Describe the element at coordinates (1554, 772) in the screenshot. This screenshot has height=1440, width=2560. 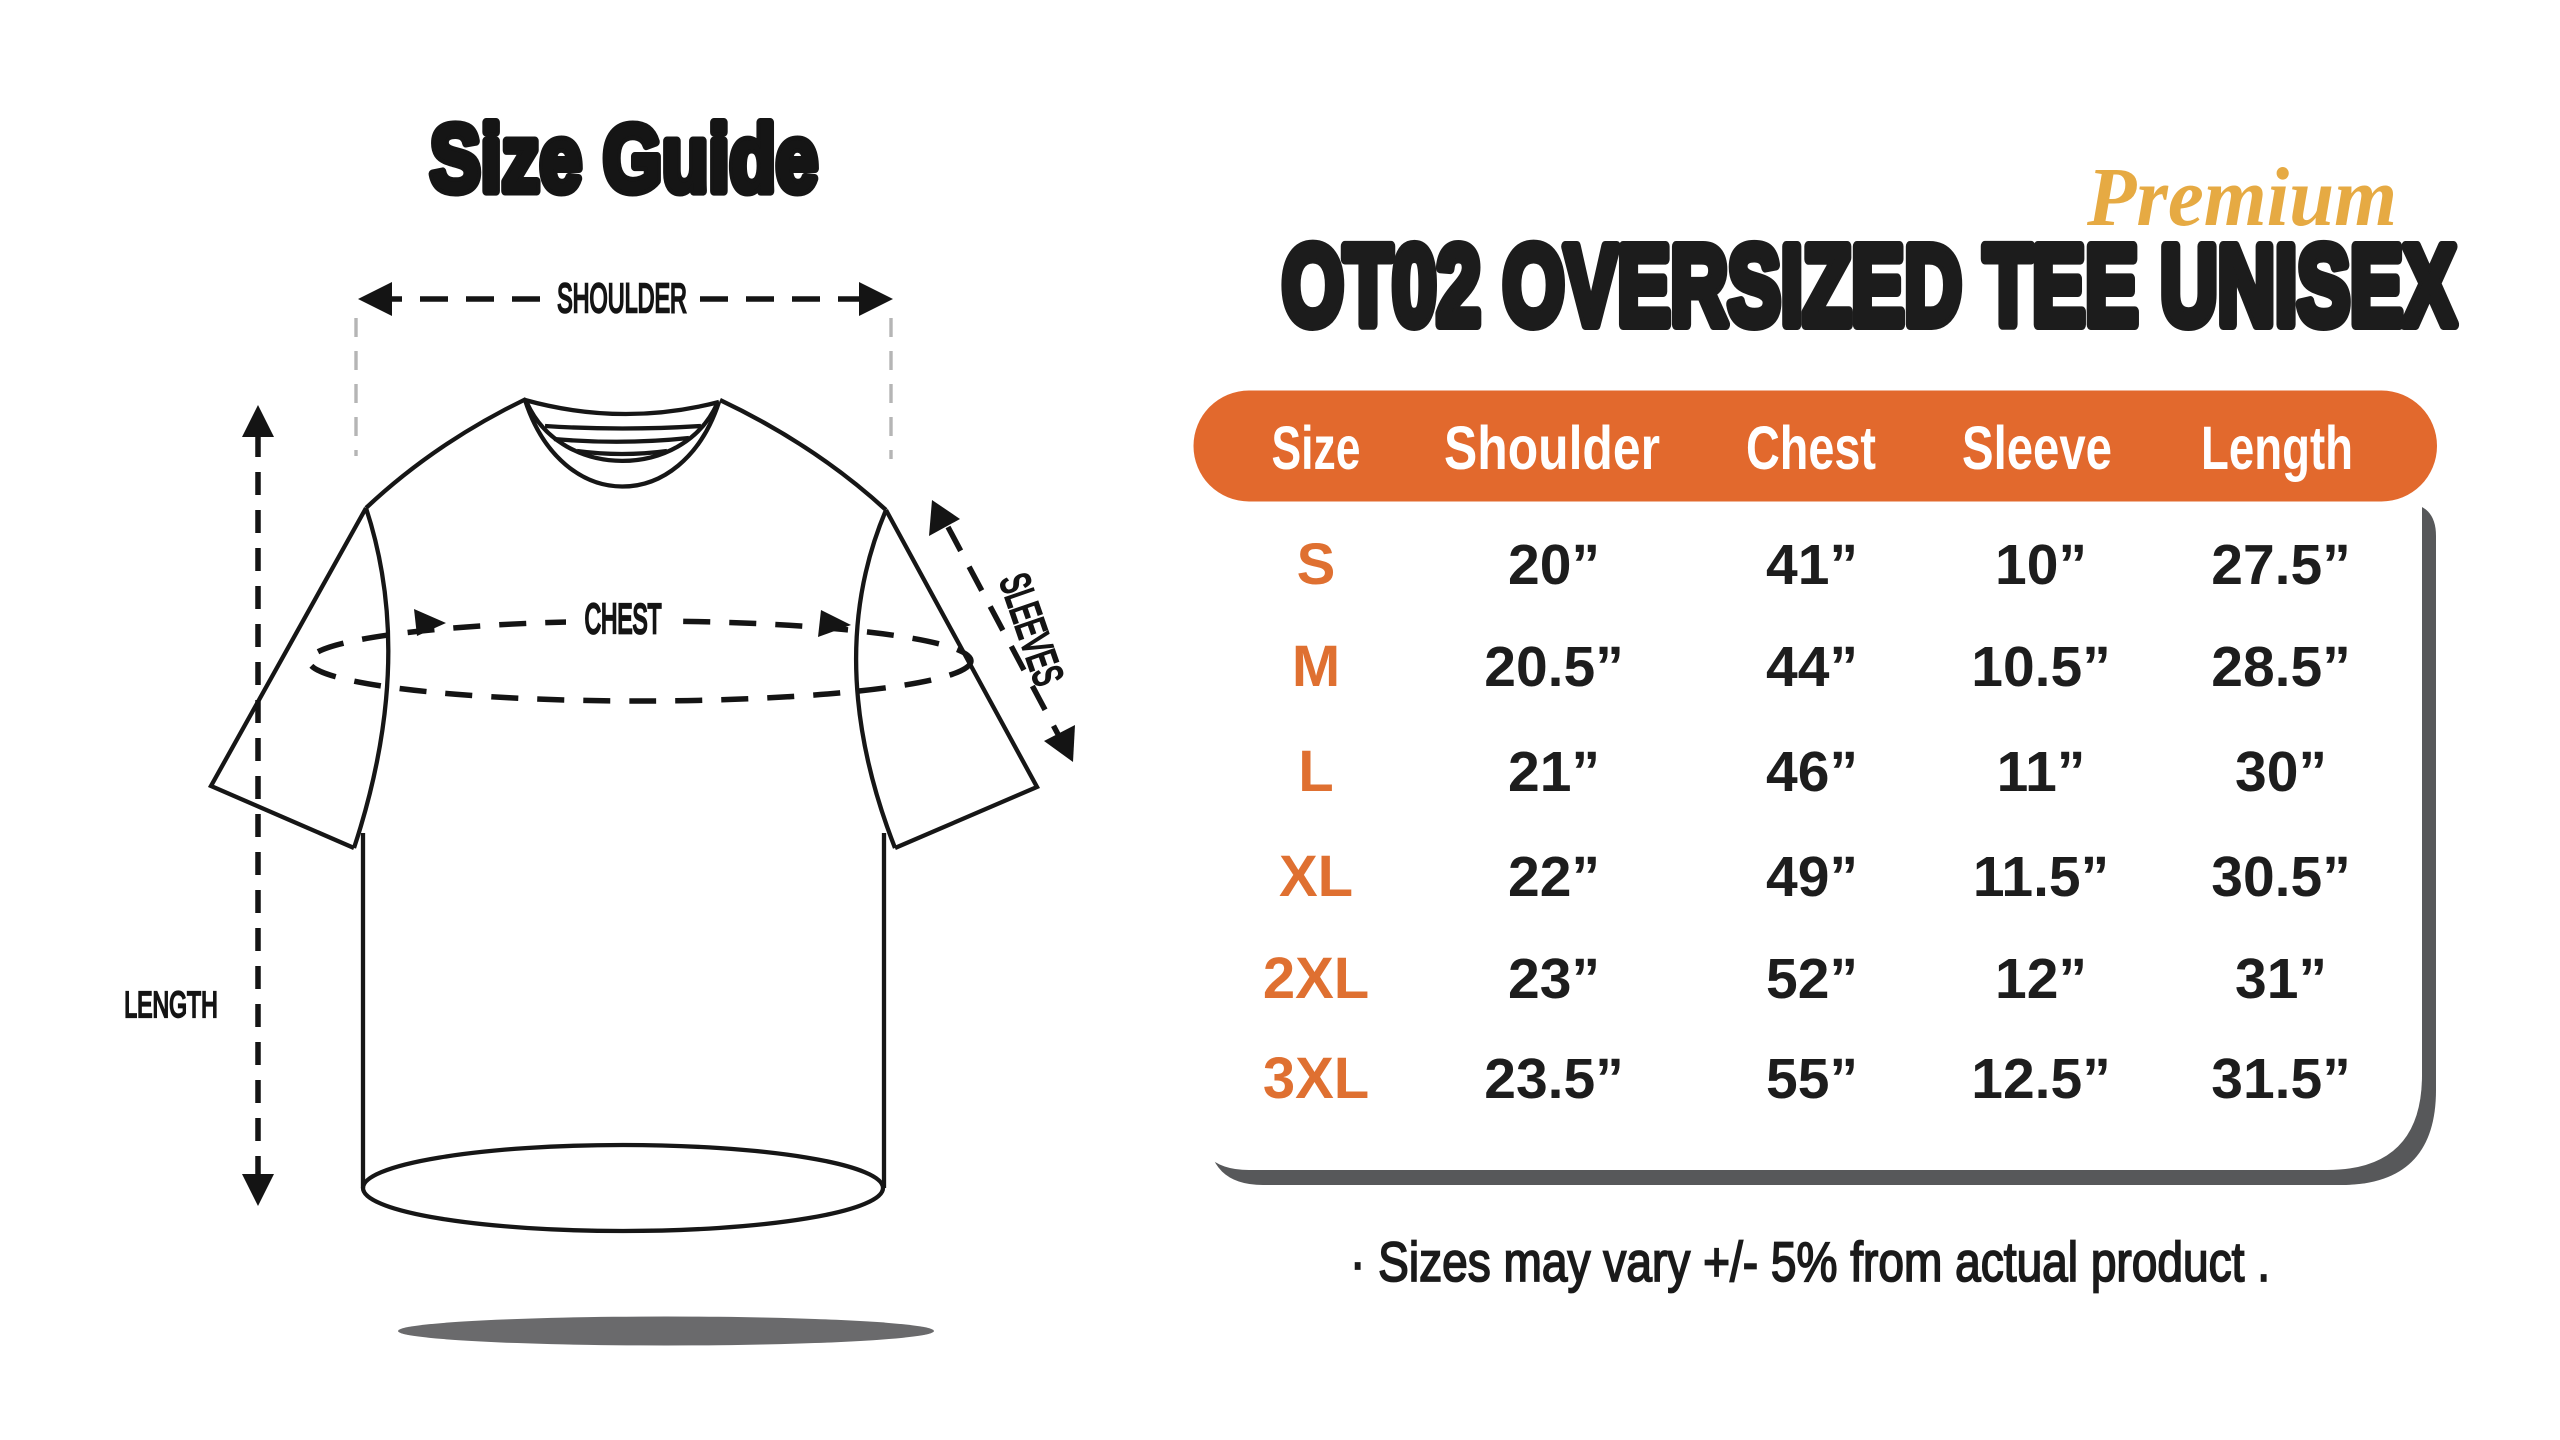
I see `svg-text: 21”` at that location.